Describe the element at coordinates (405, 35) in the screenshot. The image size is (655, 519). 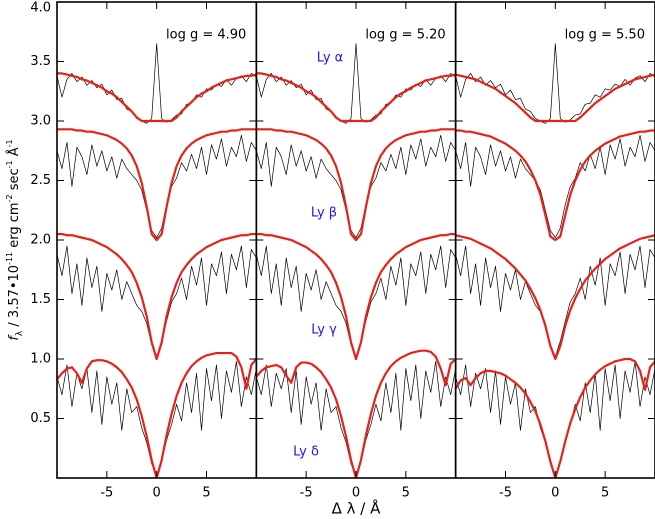
I see `panel-title: log g = 5.20` at that location.